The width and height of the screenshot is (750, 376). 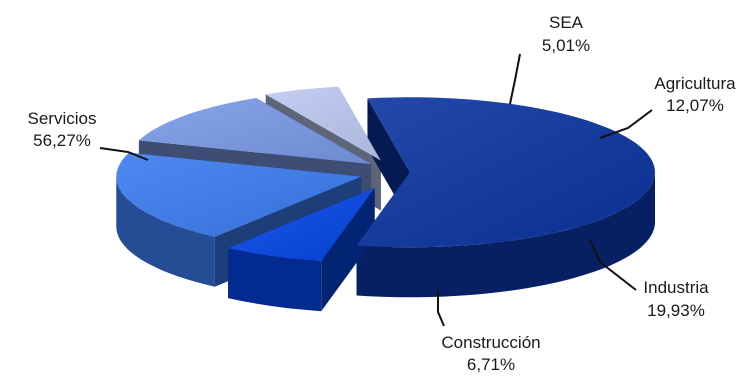 What do you see at coordinates (613, 265) in the screenshot?
I see `leader-industria` at bounding box center [613, 265].